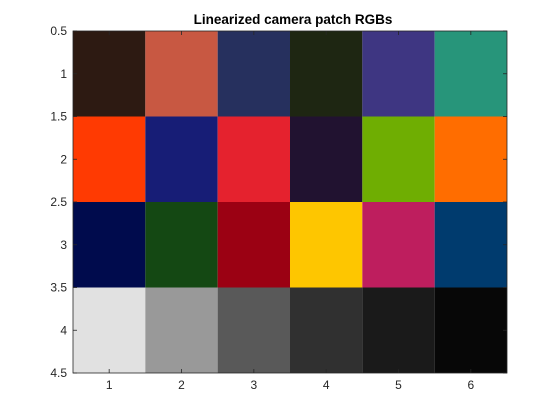 This screenshot has width=560, height=420. What do you see at coordinates (326, 245) in the screenshot?
I see `patch-r3-c4` at bounding box center [326, 245].